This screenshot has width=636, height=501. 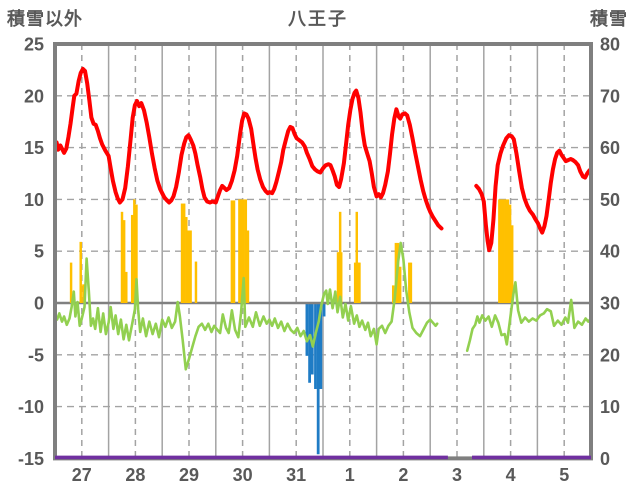 I want to click on right-axis-title: 積雪, so click(x=609, y=19).